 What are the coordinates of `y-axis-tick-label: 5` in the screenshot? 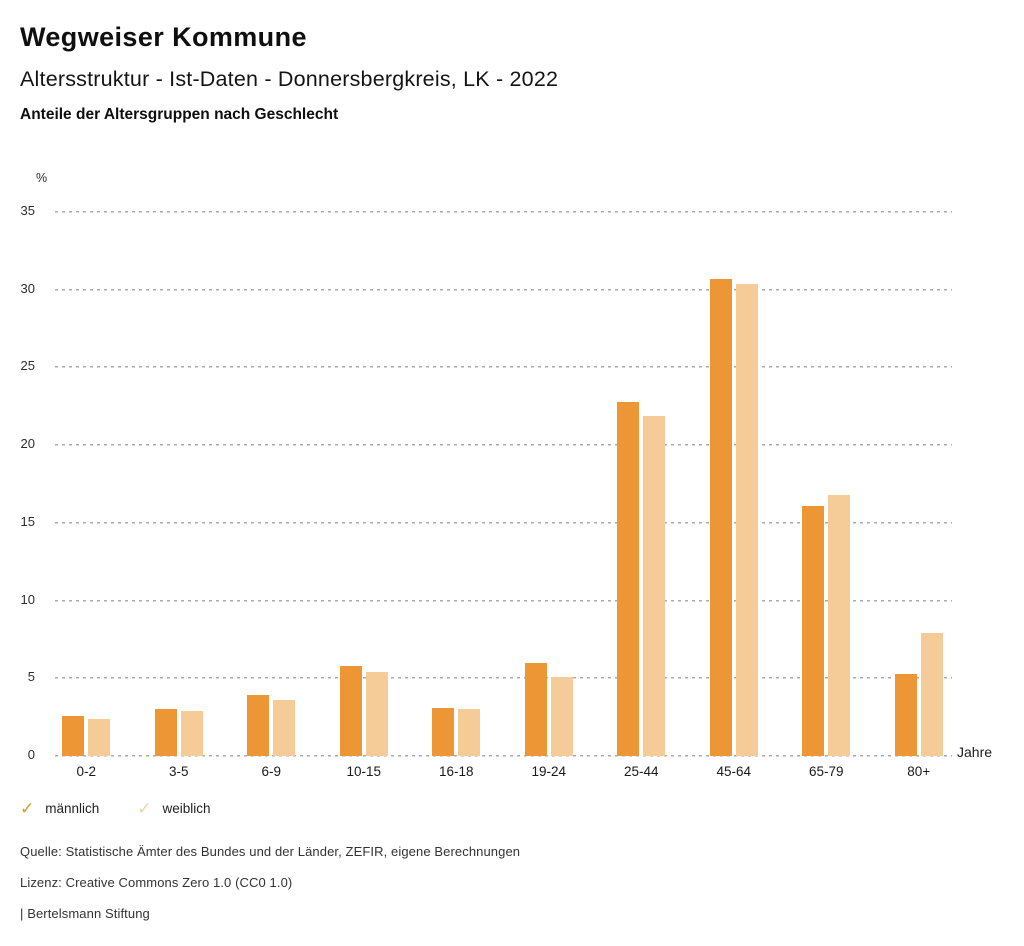 It's located at (31, 677).